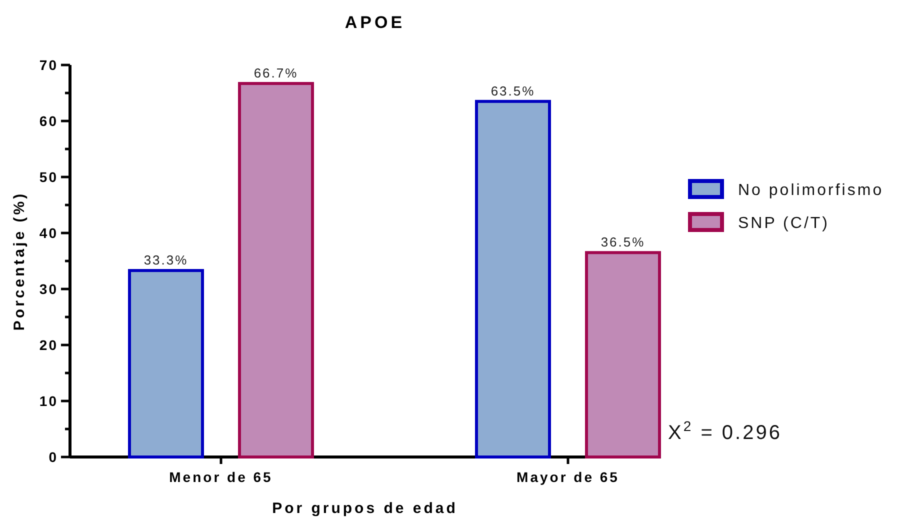  Describe the element at coordinates (623, 242) in the screenshot. I see `data-label: 36.5%` at that location.